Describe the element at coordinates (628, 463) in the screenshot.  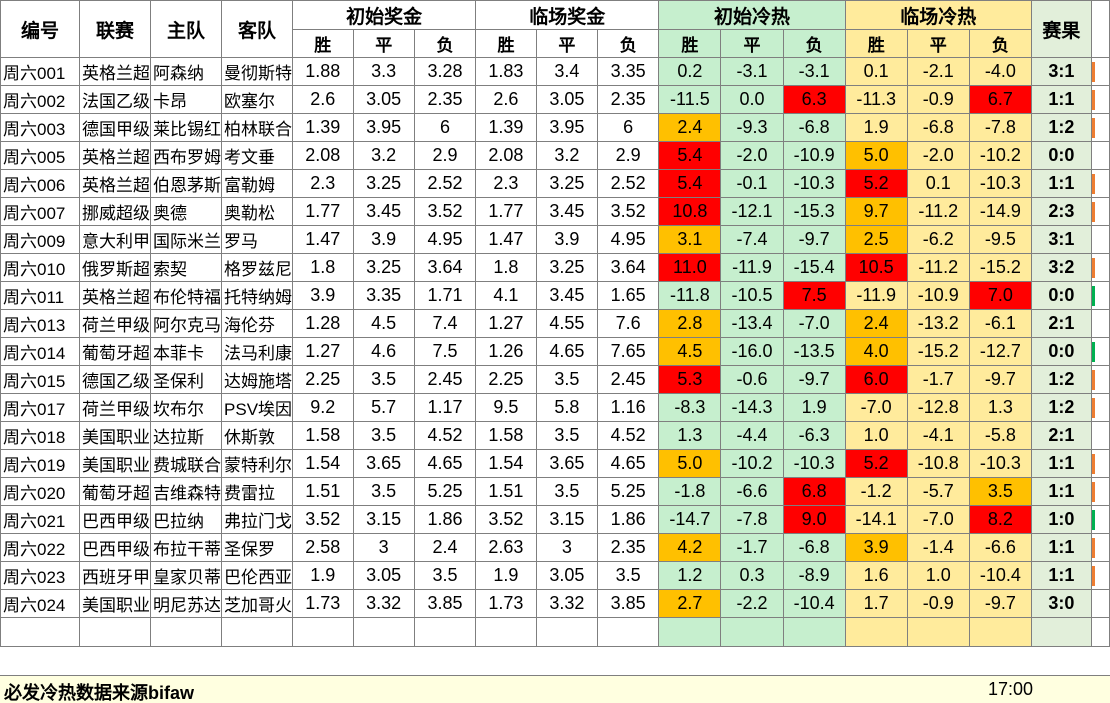
I see `live-odds-cell: 4.65` at that location.